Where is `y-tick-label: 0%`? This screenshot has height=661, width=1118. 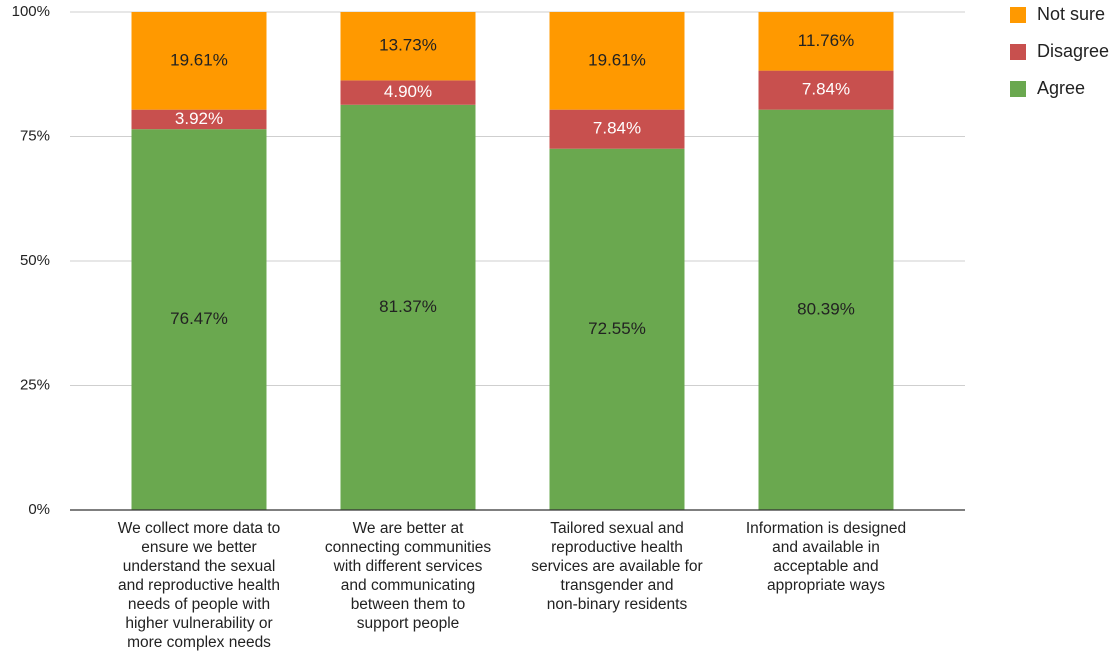
y-tick-label: 0% is located at coordinates (39, 509).